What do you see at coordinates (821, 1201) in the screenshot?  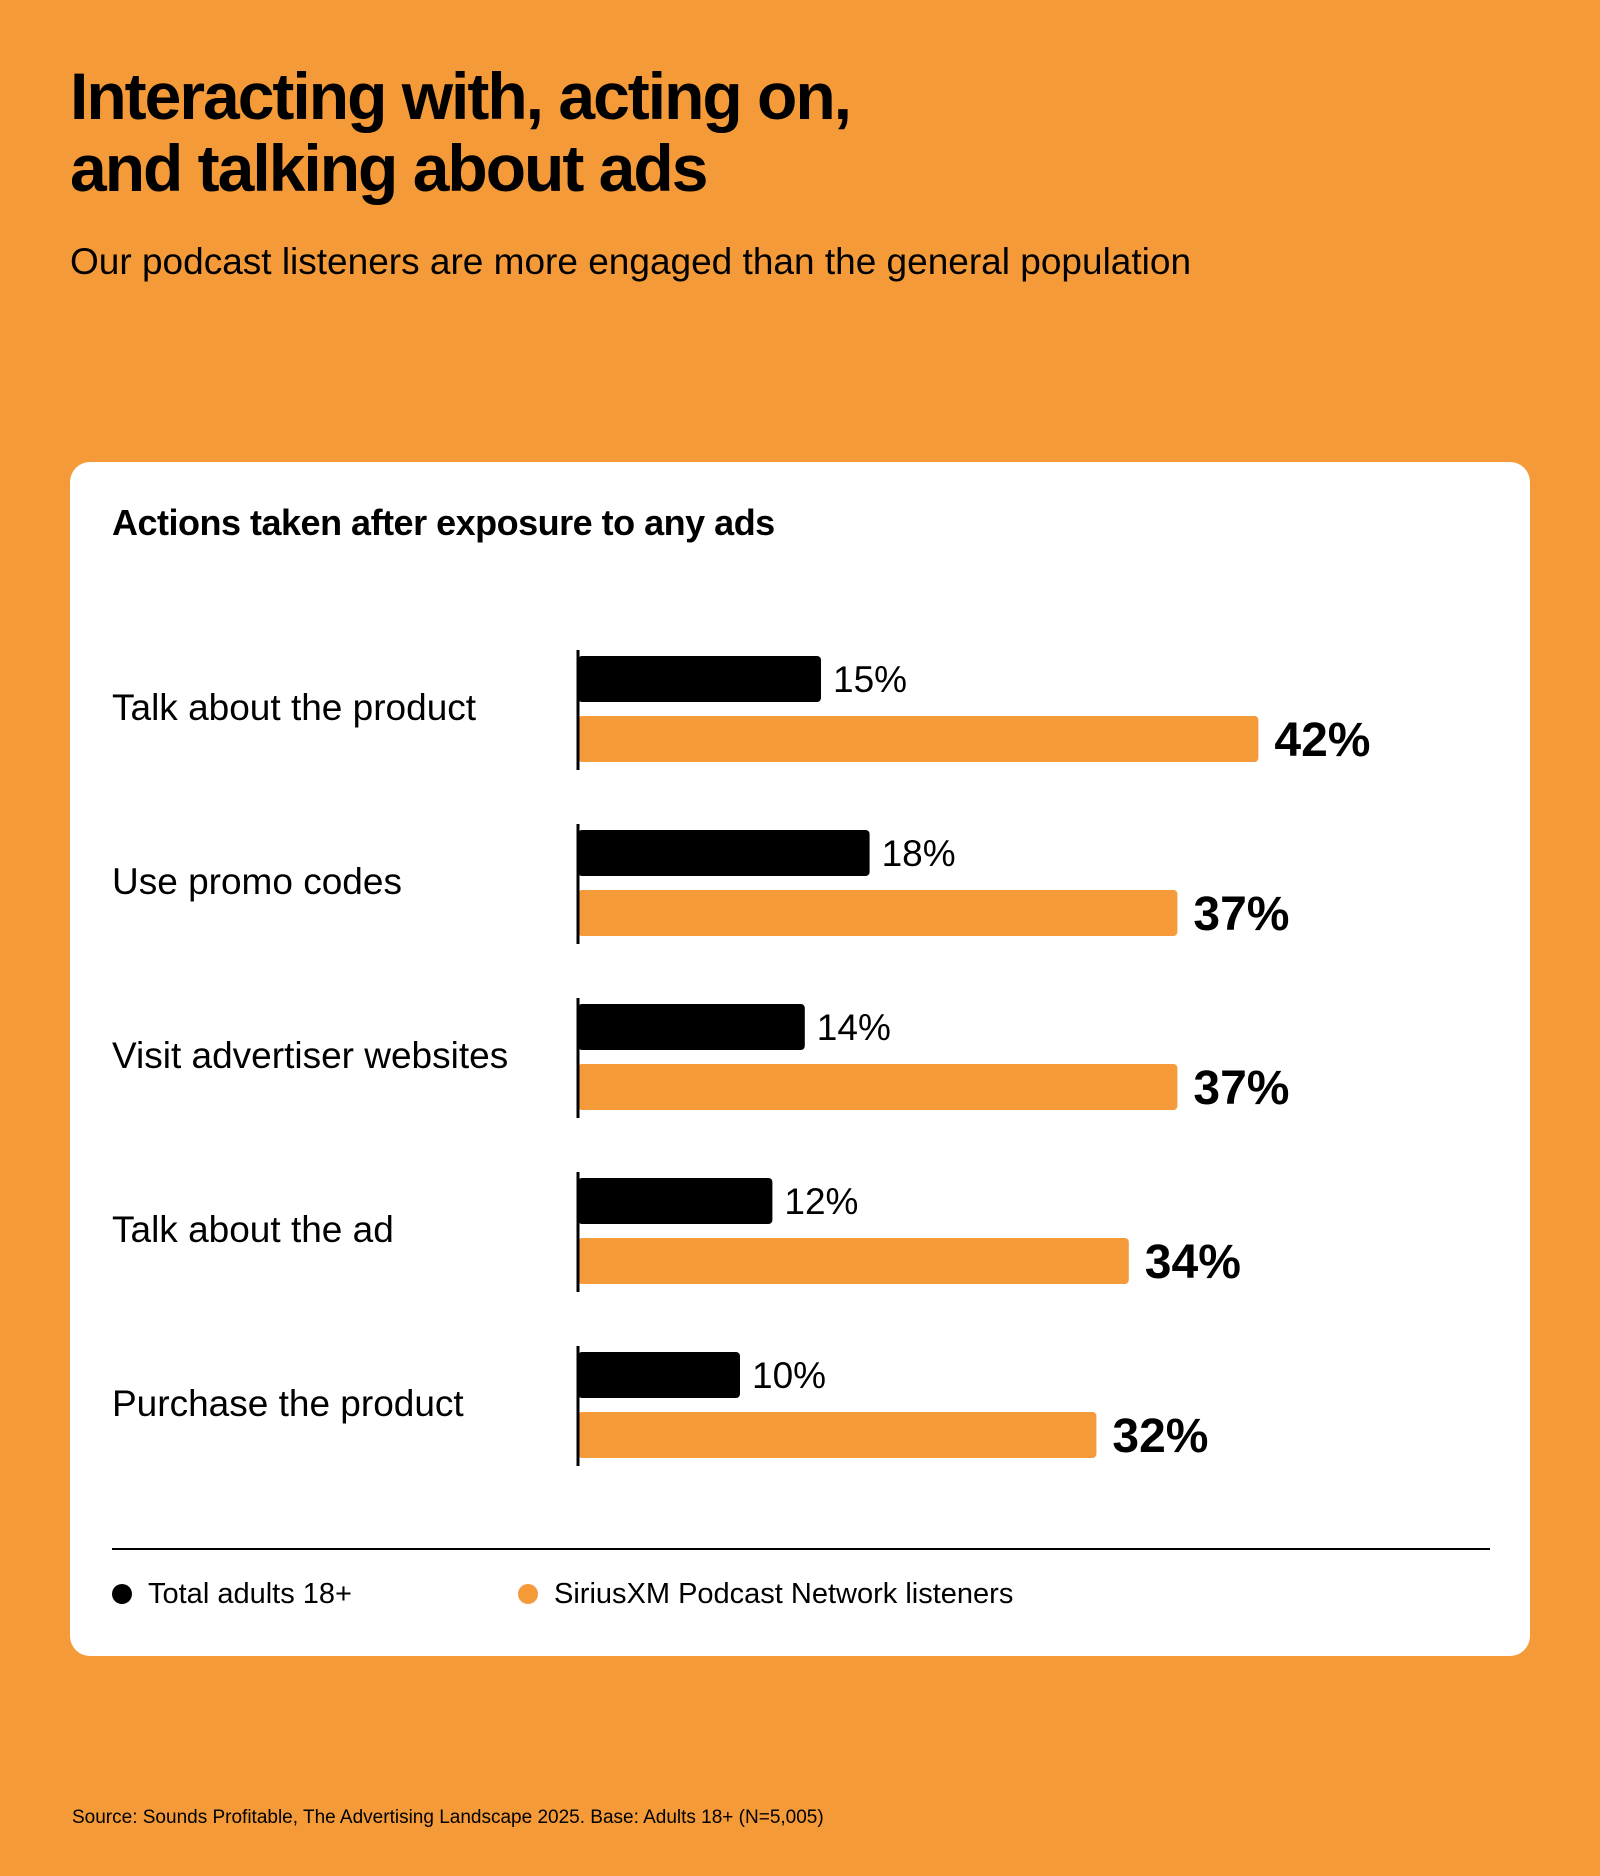 I see `value-label-total-adults: 12%` at bounding box center [821, 1201].